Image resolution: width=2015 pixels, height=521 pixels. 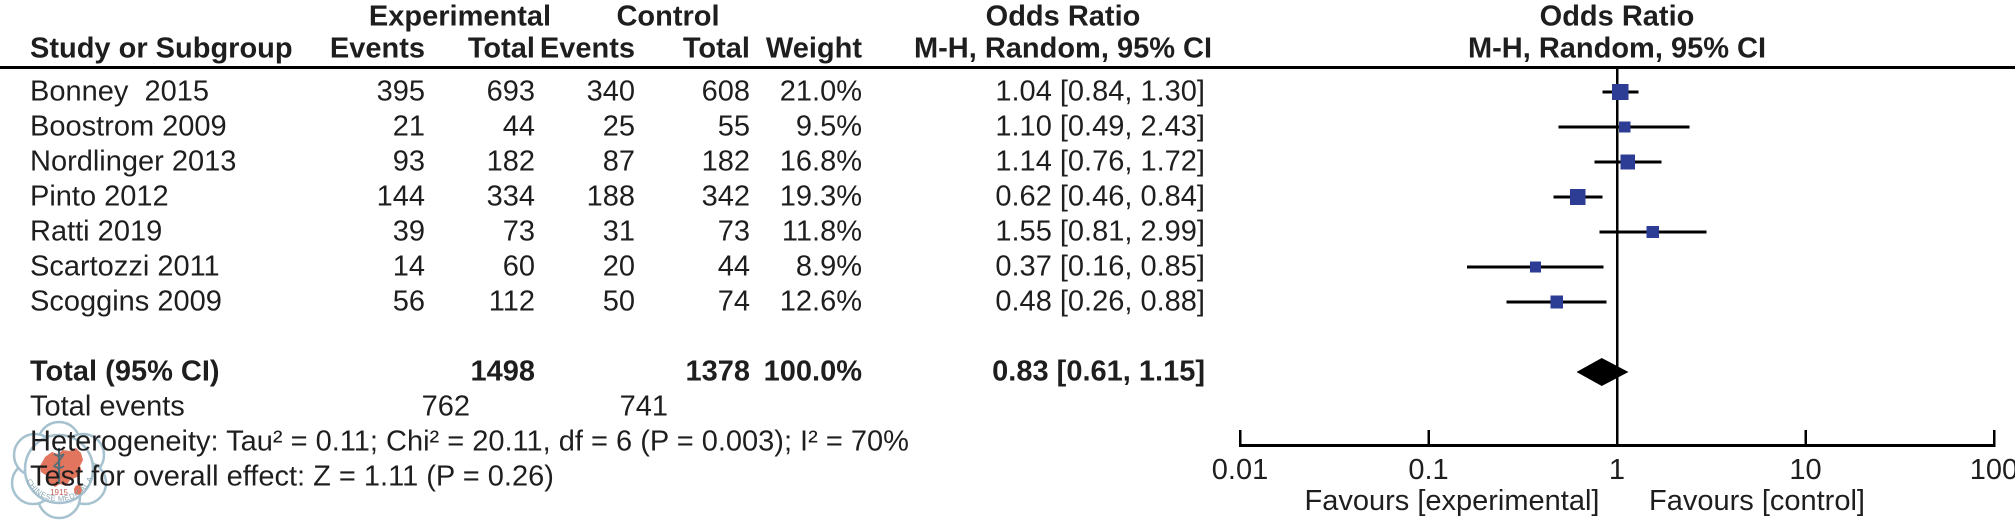 What do you see at coordinates (408, 266) in the screenshot?
I see `exp-events-cell: 14` at bounding box center [408, 266].